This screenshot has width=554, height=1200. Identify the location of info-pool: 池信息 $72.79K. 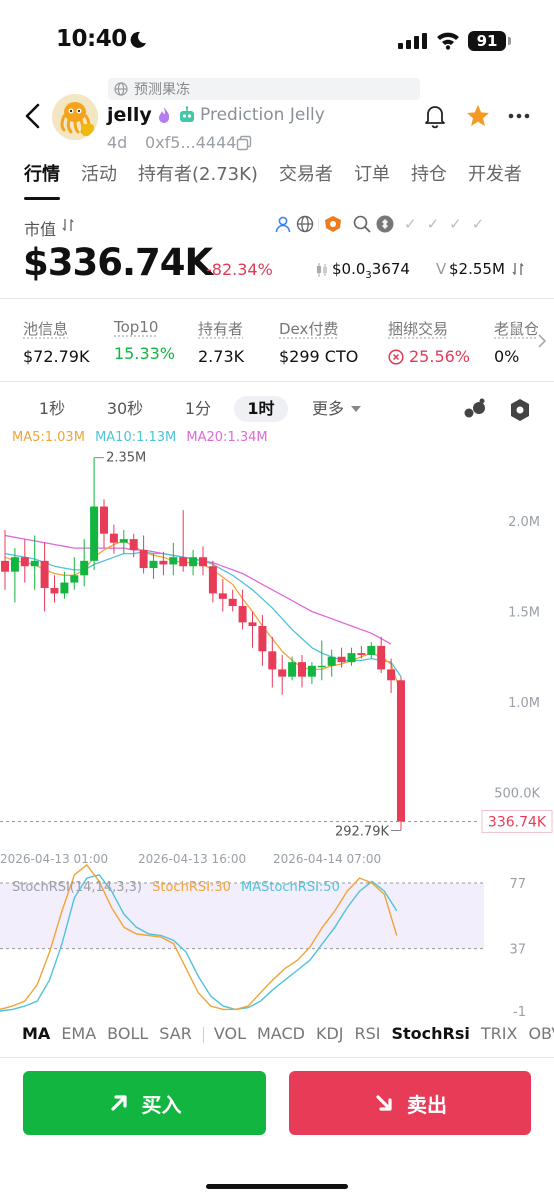
(56, 342).